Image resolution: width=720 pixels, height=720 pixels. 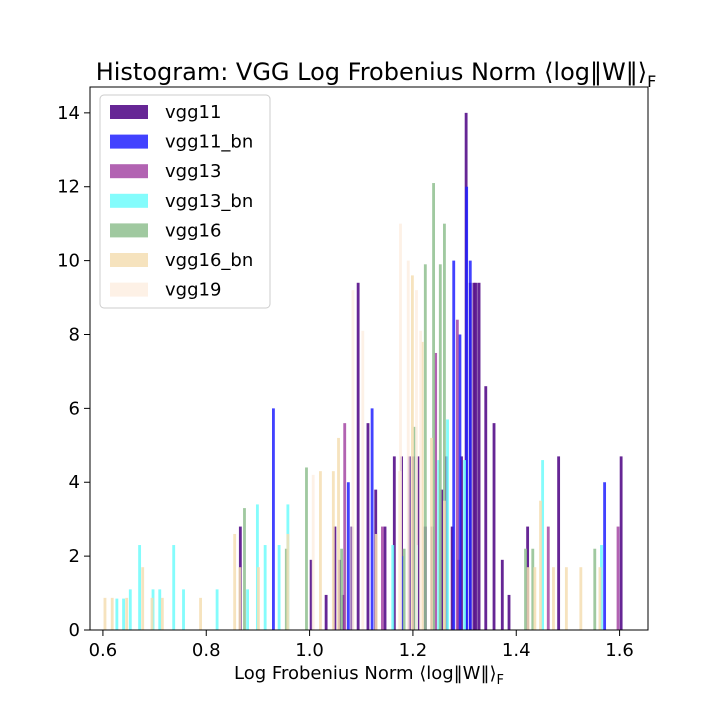 I want to click on x-axis-label-subscript: F, so click(x=499, y=680).